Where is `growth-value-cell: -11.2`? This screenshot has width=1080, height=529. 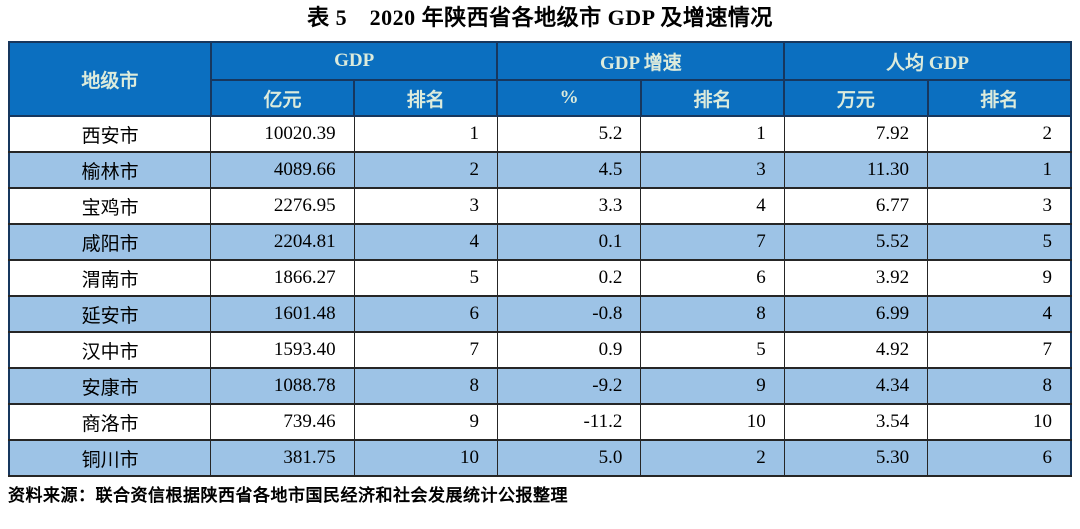
growth-value-cell: -11.2 is located at coordinates (569, 422).